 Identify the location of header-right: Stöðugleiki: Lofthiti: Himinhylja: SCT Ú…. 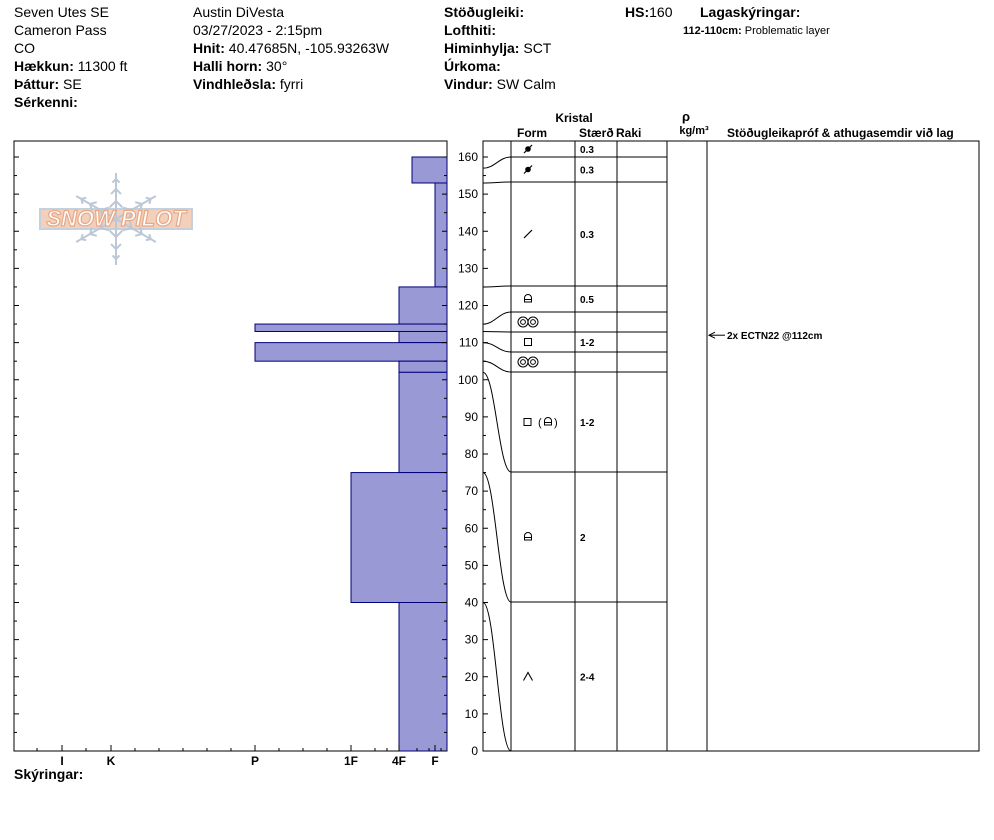
(500, 48).